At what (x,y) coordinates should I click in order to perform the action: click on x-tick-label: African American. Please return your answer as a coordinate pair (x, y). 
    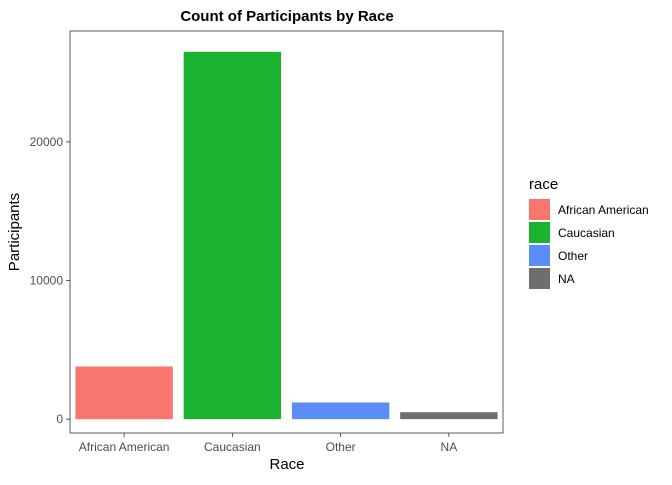
    Looking at the image, I should click on (124, 447).